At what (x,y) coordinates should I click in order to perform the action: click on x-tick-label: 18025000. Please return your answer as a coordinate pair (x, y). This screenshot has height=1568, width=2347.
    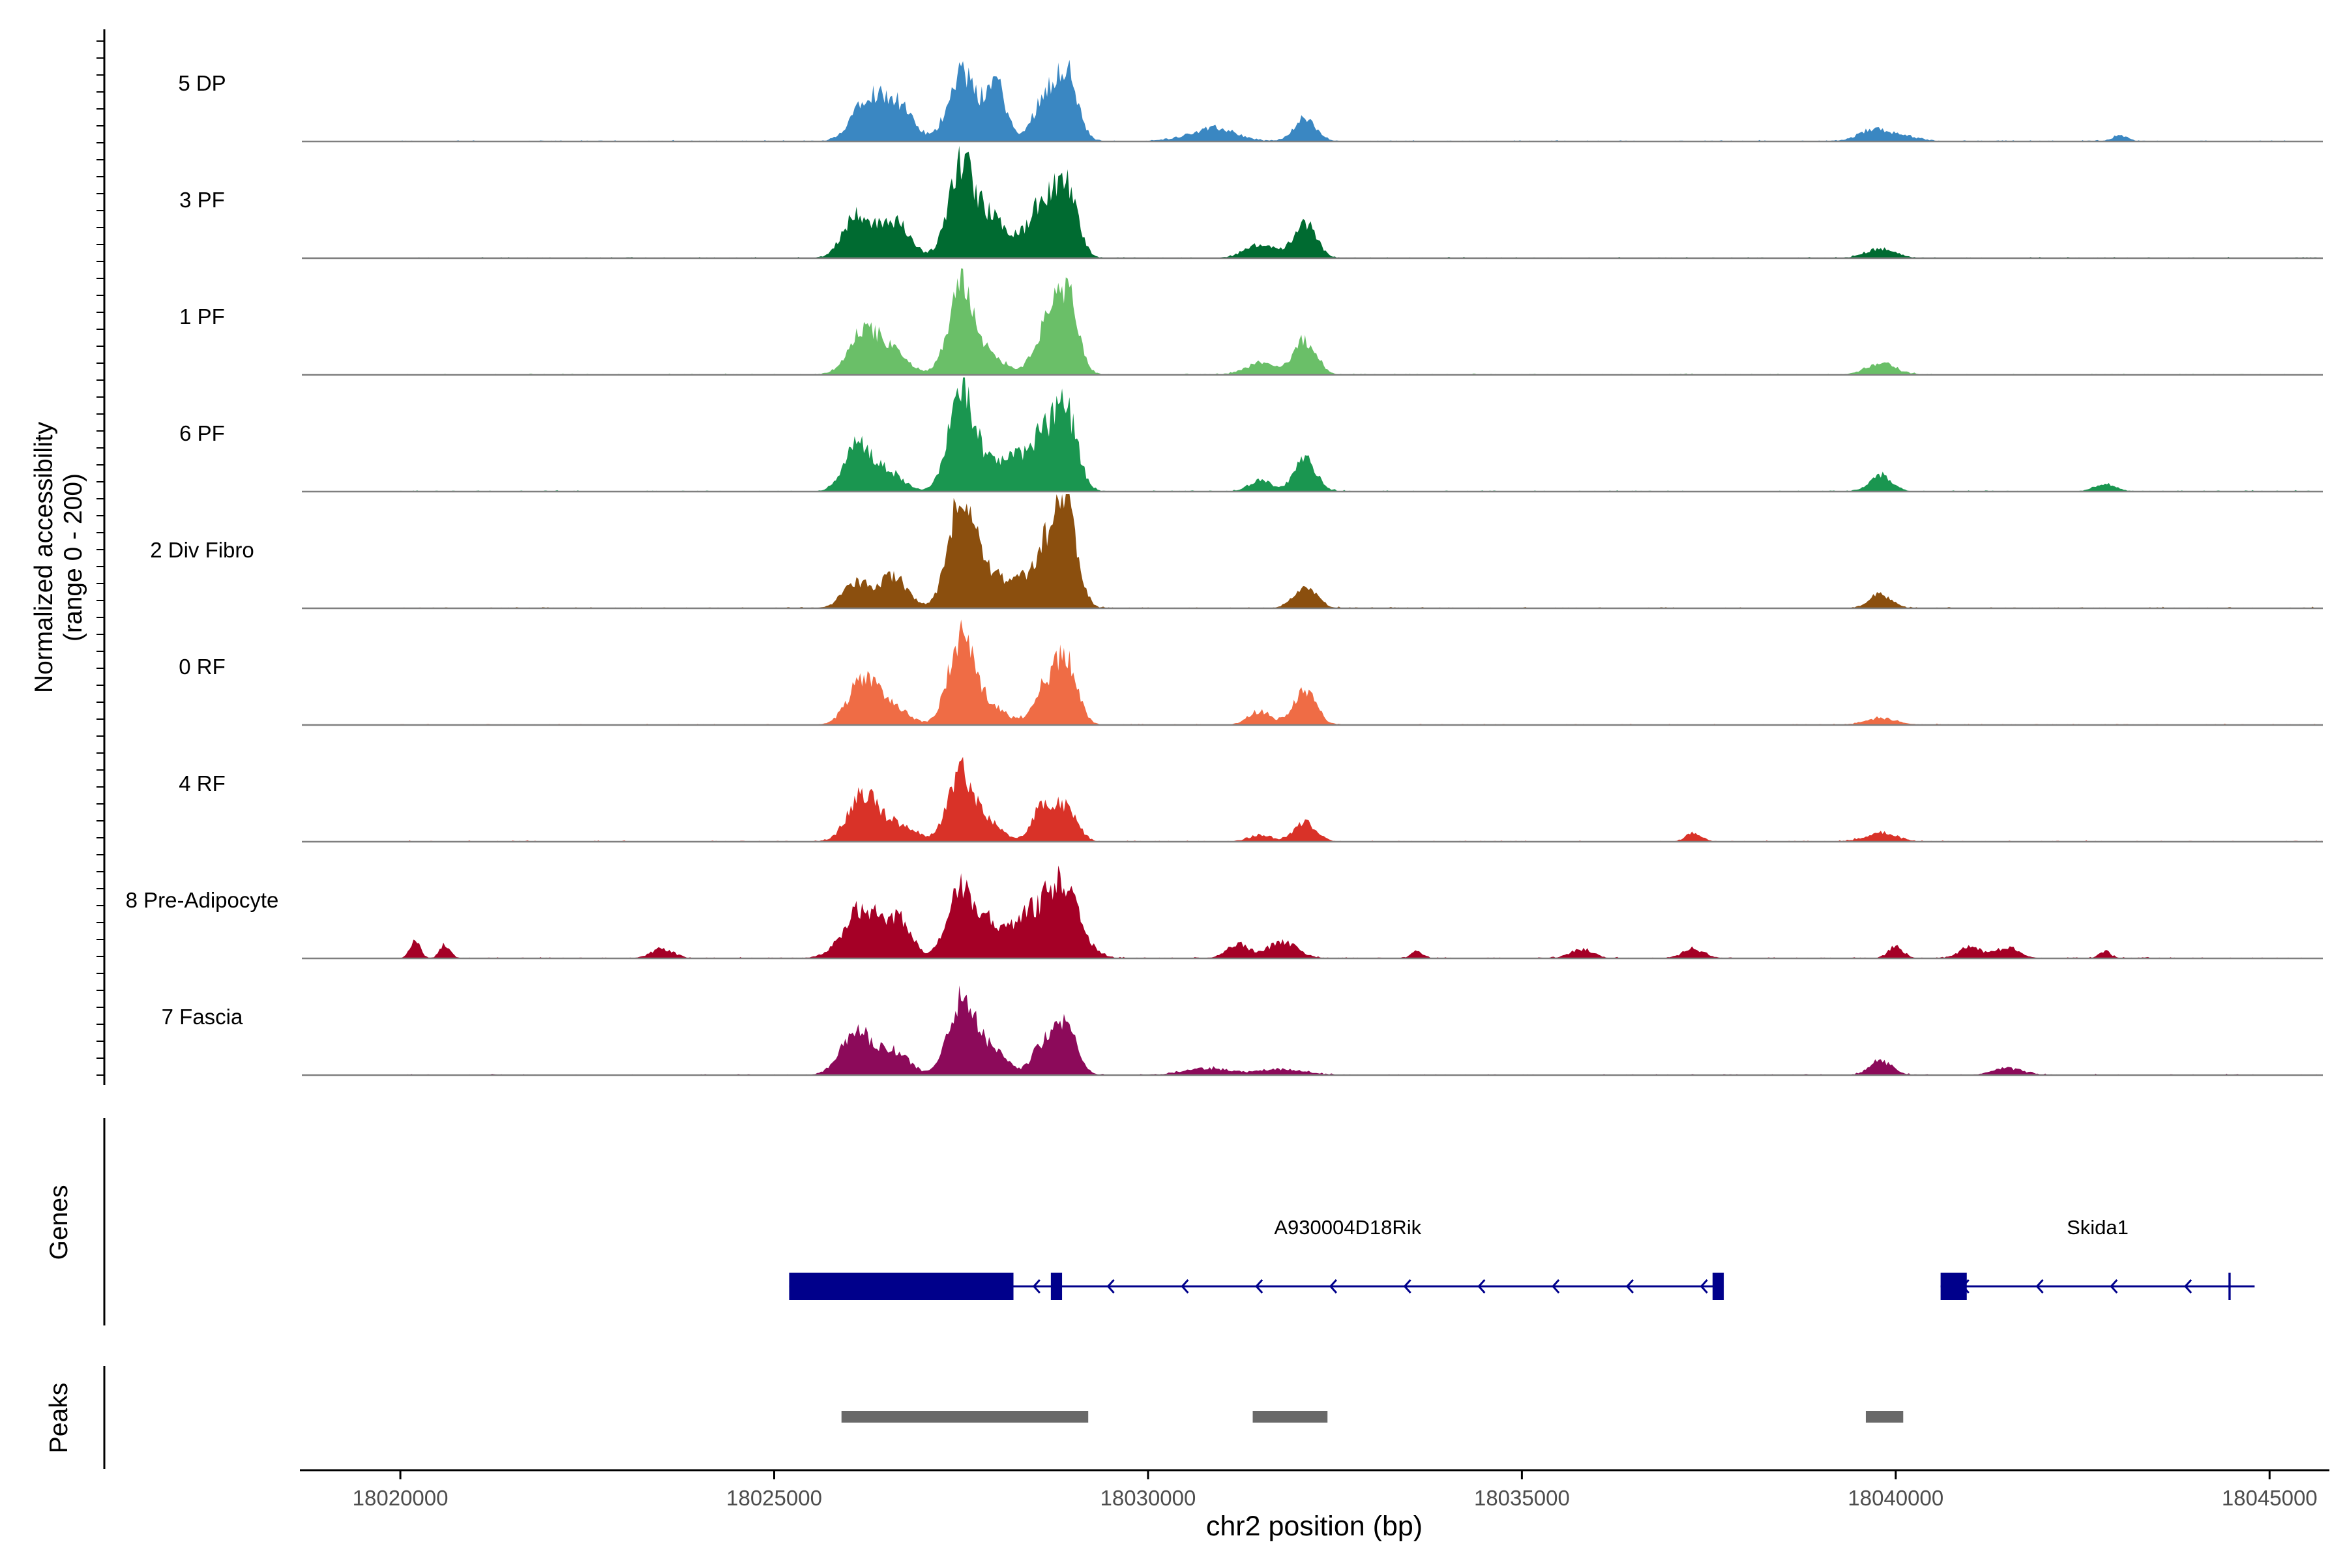
    Looking at the image, I should click on (774, 1498).